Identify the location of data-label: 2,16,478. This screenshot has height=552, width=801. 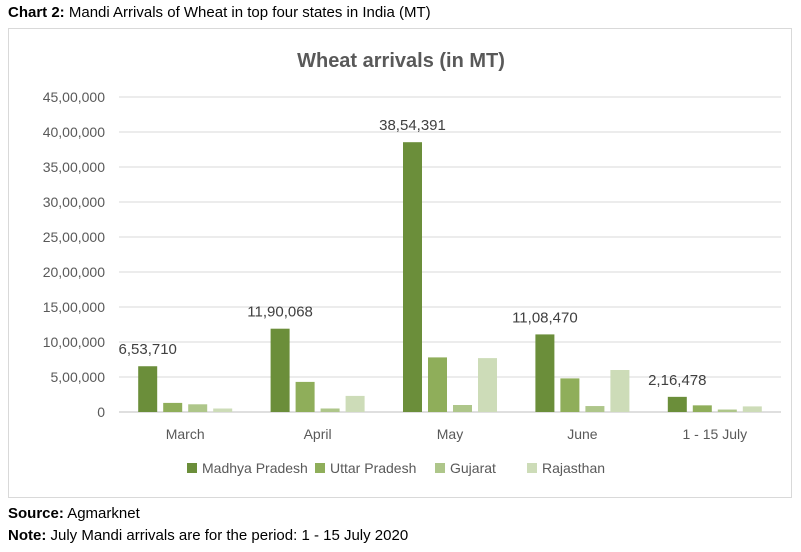
(677, 380).